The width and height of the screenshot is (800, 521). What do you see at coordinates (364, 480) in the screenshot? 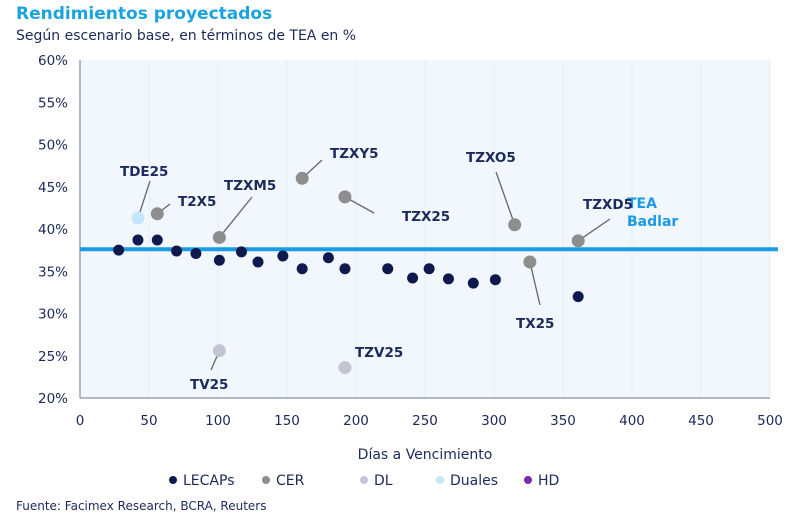
I see `legend-marker-dl` at bounding box center [364, 480].